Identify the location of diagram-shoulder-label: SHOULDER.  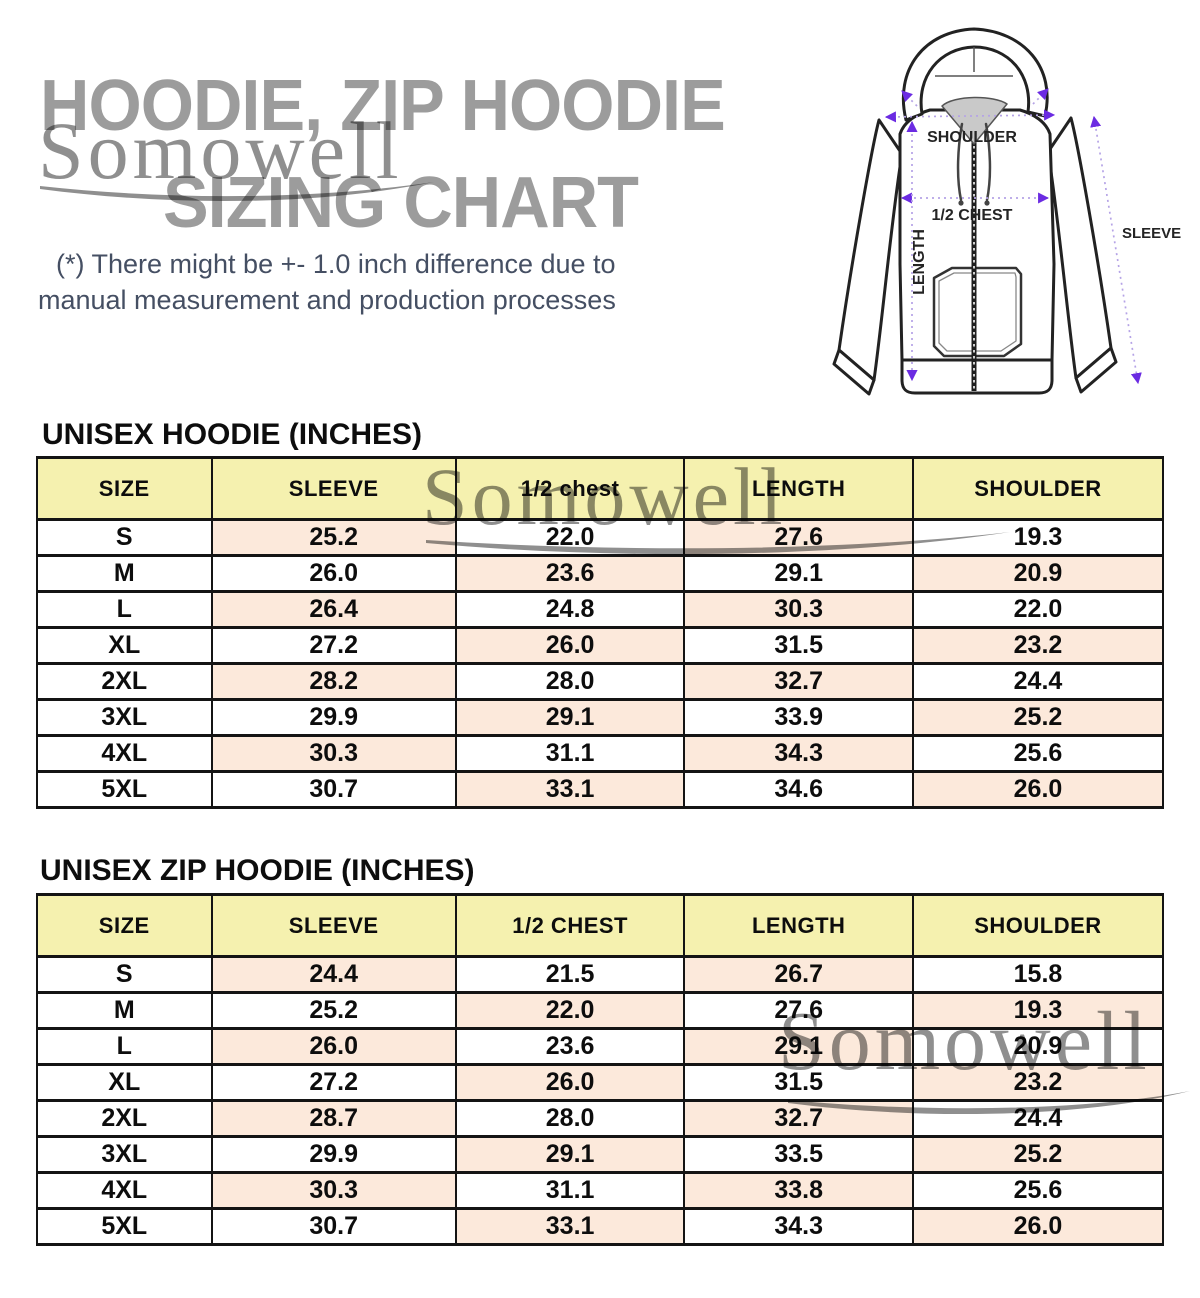
(972, 137).